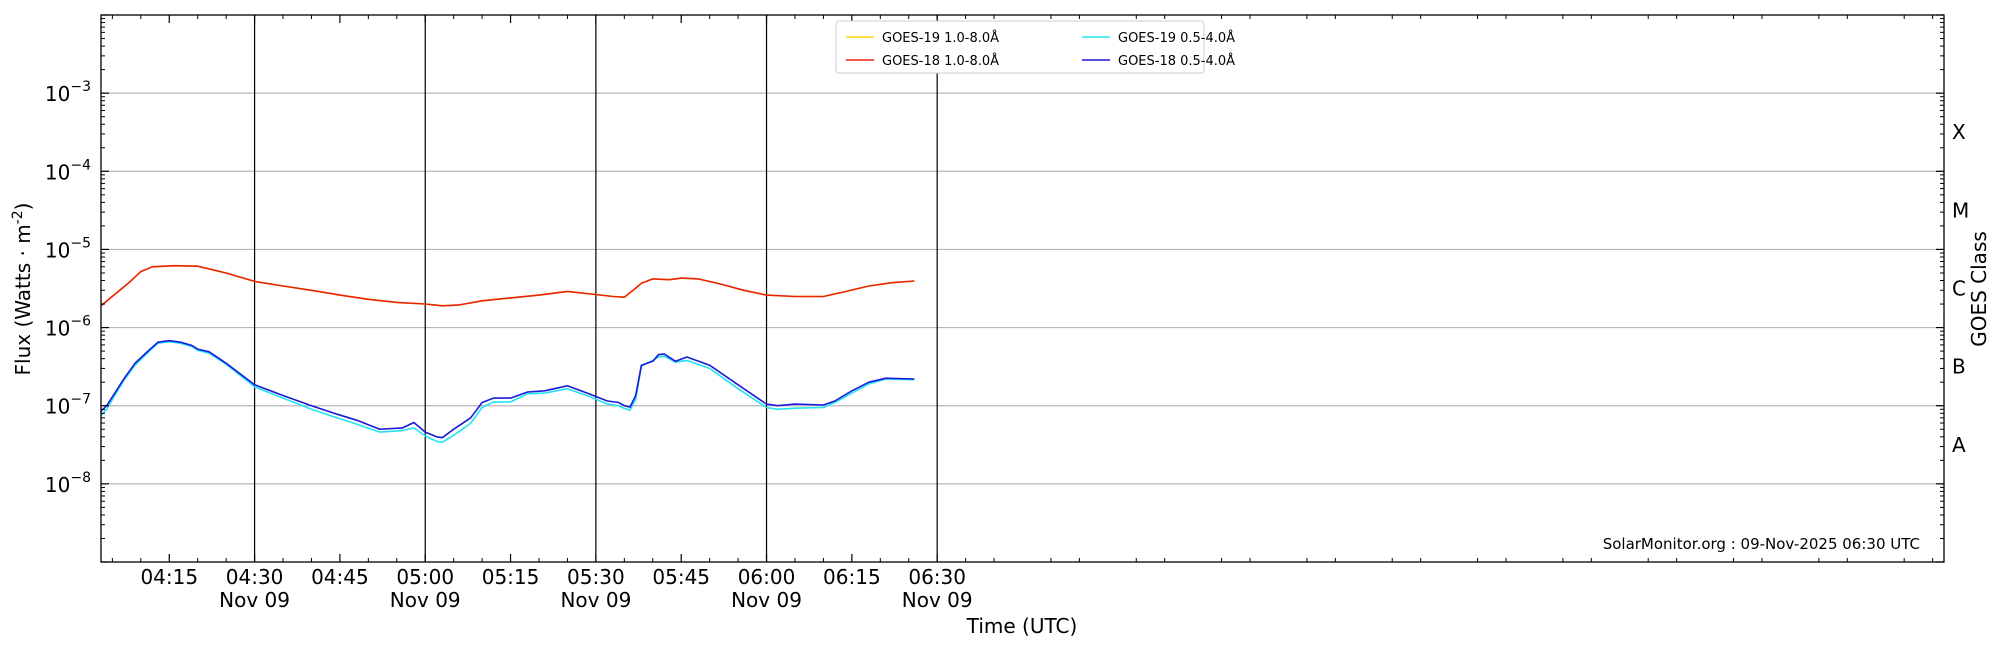 This screenshot has height=650, width=2000. What do you see at coordinates (852, 577) in the screenshot?
I see `x-tick-label: 06:15` at bounding box center [852, 577].